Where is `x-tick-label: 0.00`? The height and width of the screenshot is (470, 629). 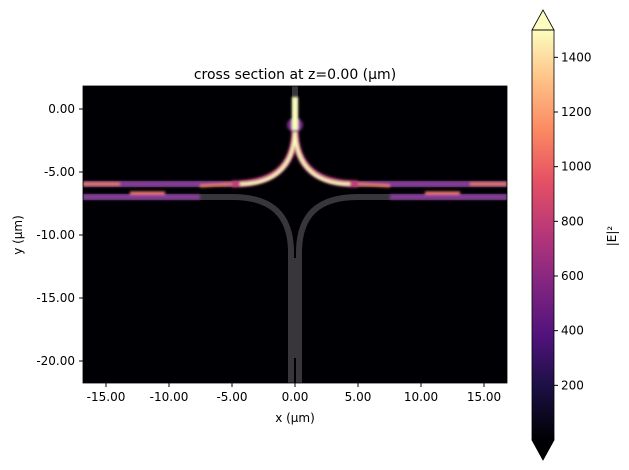 x-tick-label: 0.00 is located at coordinates (295, 397).